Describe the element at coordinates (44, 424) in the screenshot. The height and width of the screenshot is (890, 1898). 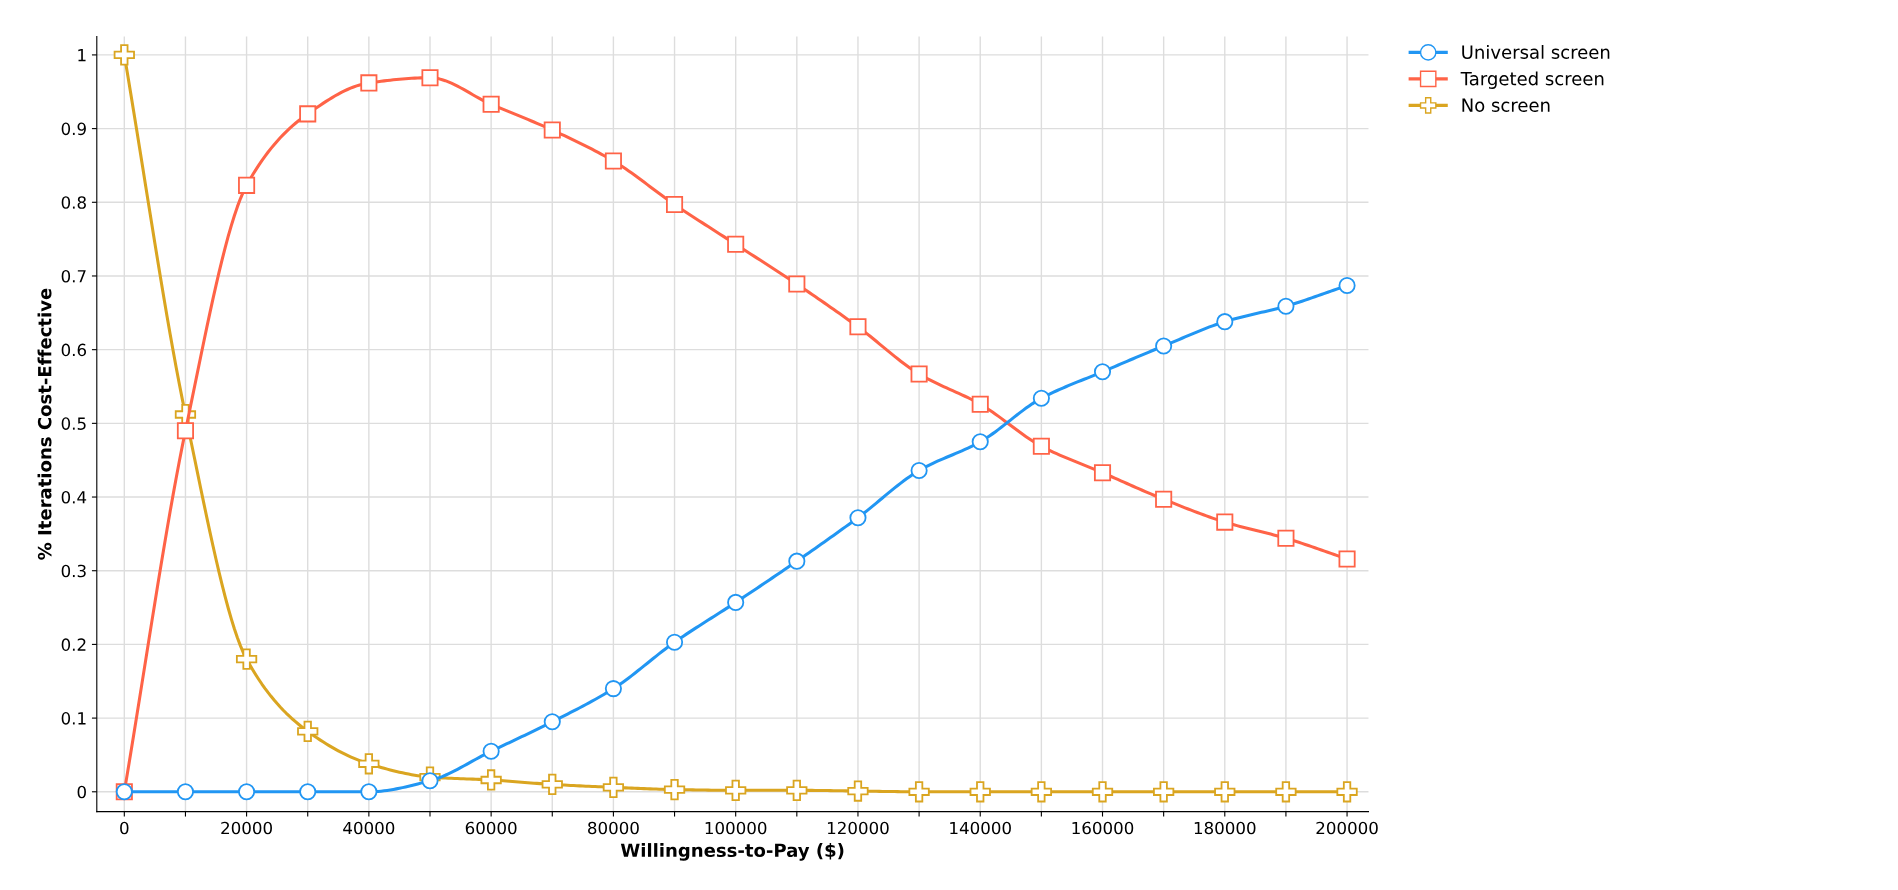
I see `y-axis-title: % Iterations Cost-Effective` at that location.